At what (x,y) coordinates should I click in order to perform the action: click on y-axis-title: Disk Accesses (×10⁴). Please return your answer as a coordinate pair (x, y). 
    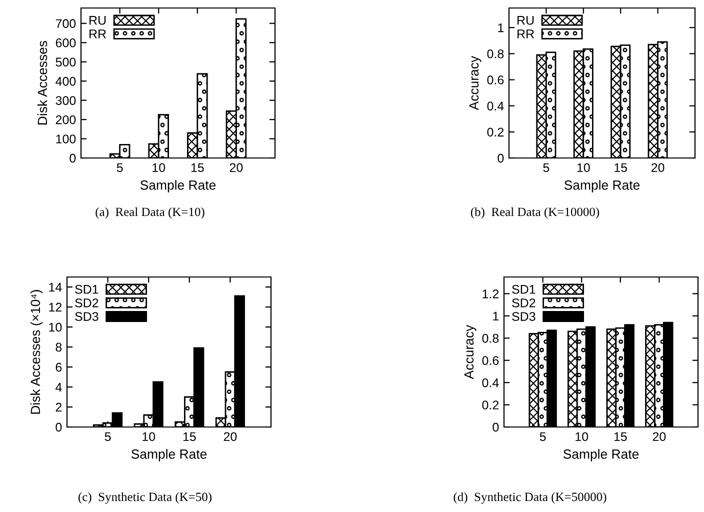
    Looking at the image, I should click on (36, 352).